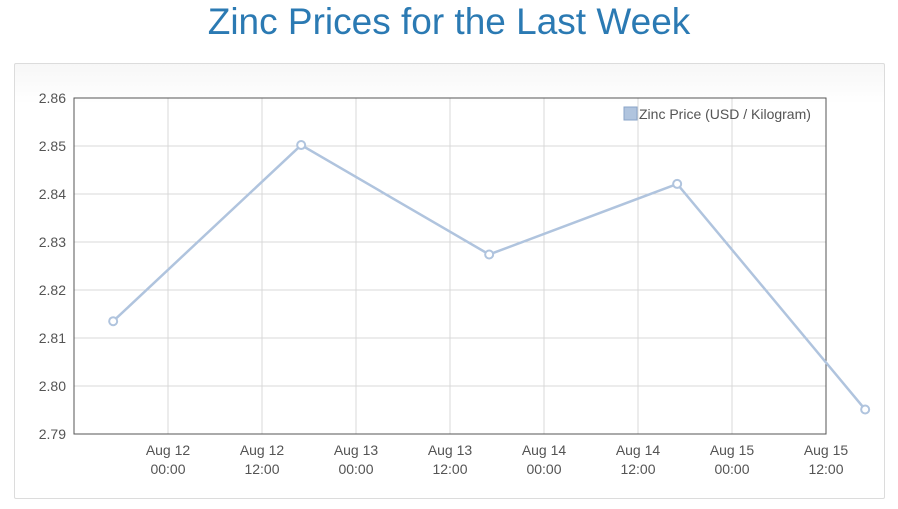  Describe the element at coordinates (52, 338) in the screenshot. I see `y-tick-label: 2.81` at that location.